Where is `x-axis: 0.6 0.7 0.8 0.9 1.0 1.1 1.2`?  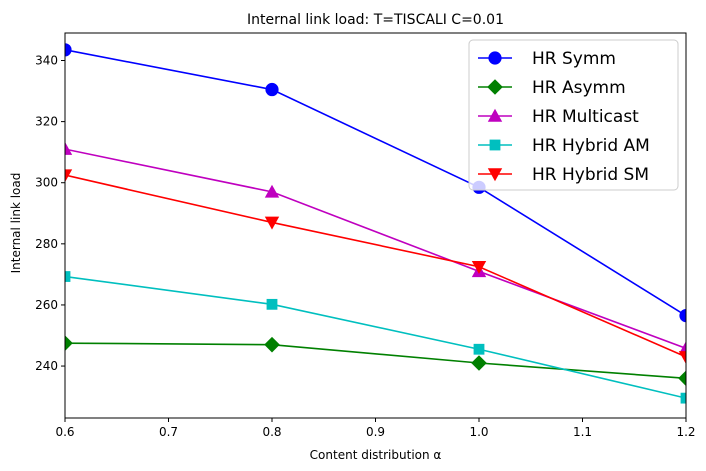 x-axis: 0.6 0.7 0.8 0.9 1.0 1.1 1.2 is located at coordinates (375, 428).